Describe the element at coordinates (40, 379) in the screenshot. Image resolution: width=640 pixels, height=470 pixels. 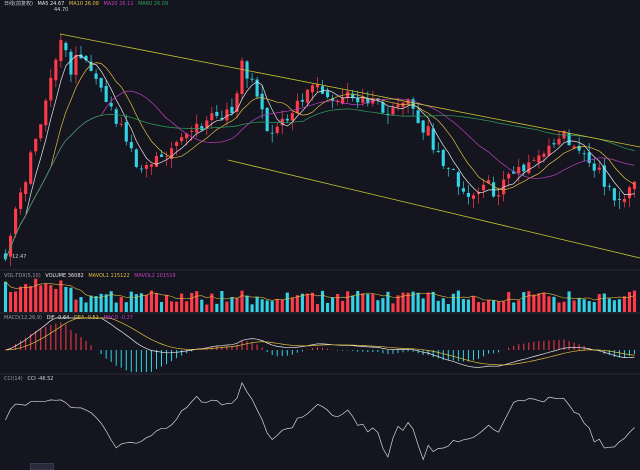
I see `cci-readout: CCI -46.52` at that location.